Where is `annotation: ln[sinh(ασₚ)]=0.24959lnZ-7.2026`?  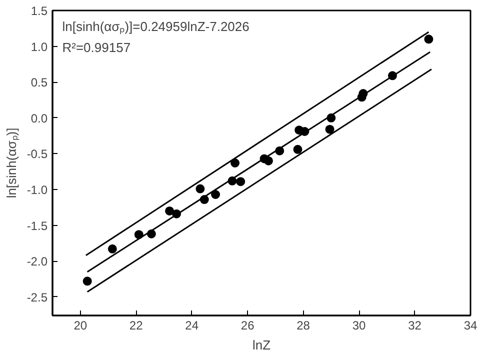 annotation: ln[sinh(ασₚ)]=0.24959lnZ-7.2026 is located at coordinates (156, 26).